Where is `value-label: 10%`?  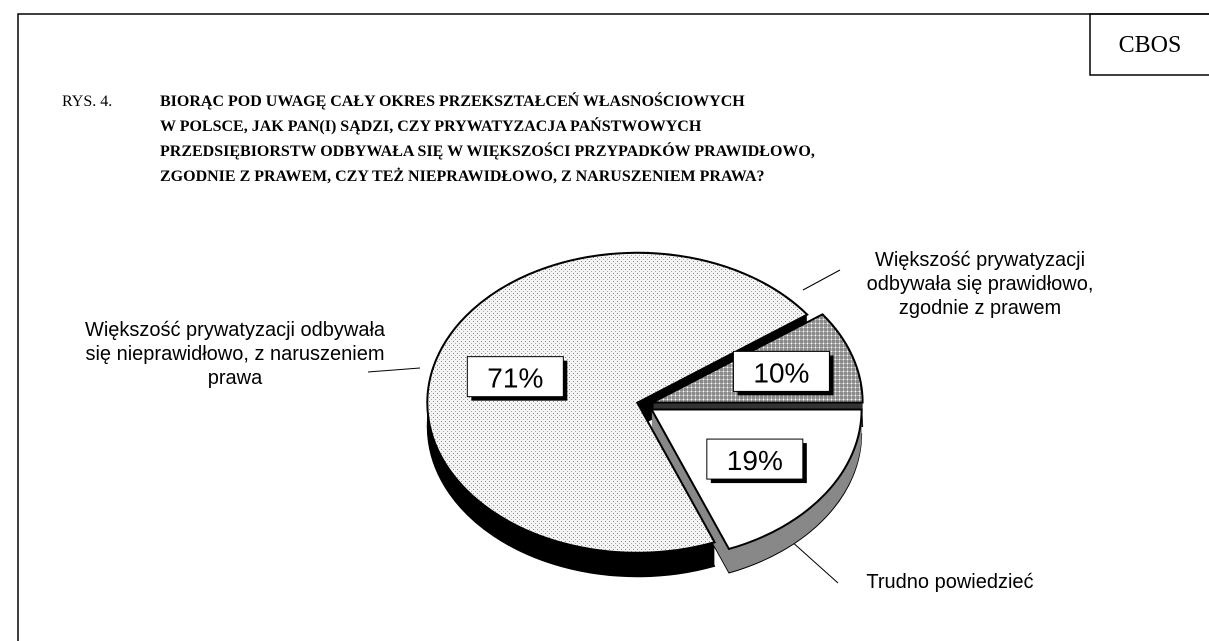
value-label: 10% is located at coordinates (781, 372).